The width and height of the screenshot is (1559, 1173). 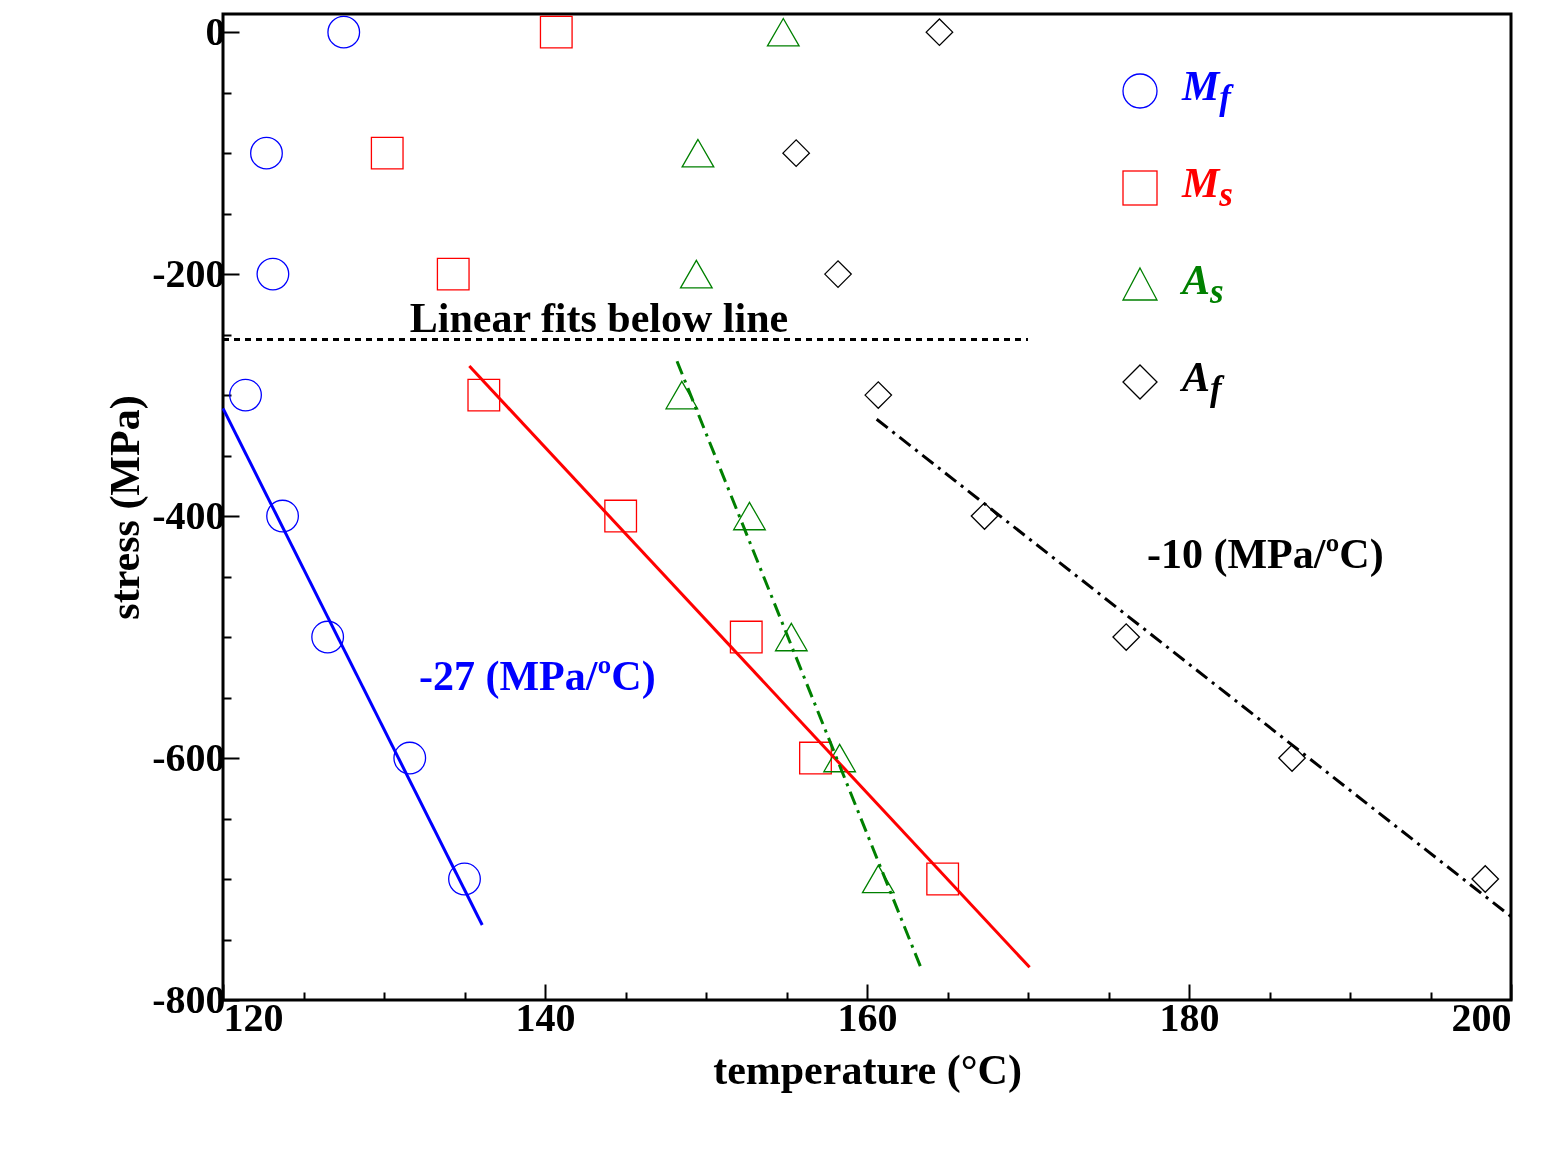 What do you see at coordinates (1207, 187) in the screenshot?
I see `legend-label: M$_{s}$` at bounding box center [1207, 187].